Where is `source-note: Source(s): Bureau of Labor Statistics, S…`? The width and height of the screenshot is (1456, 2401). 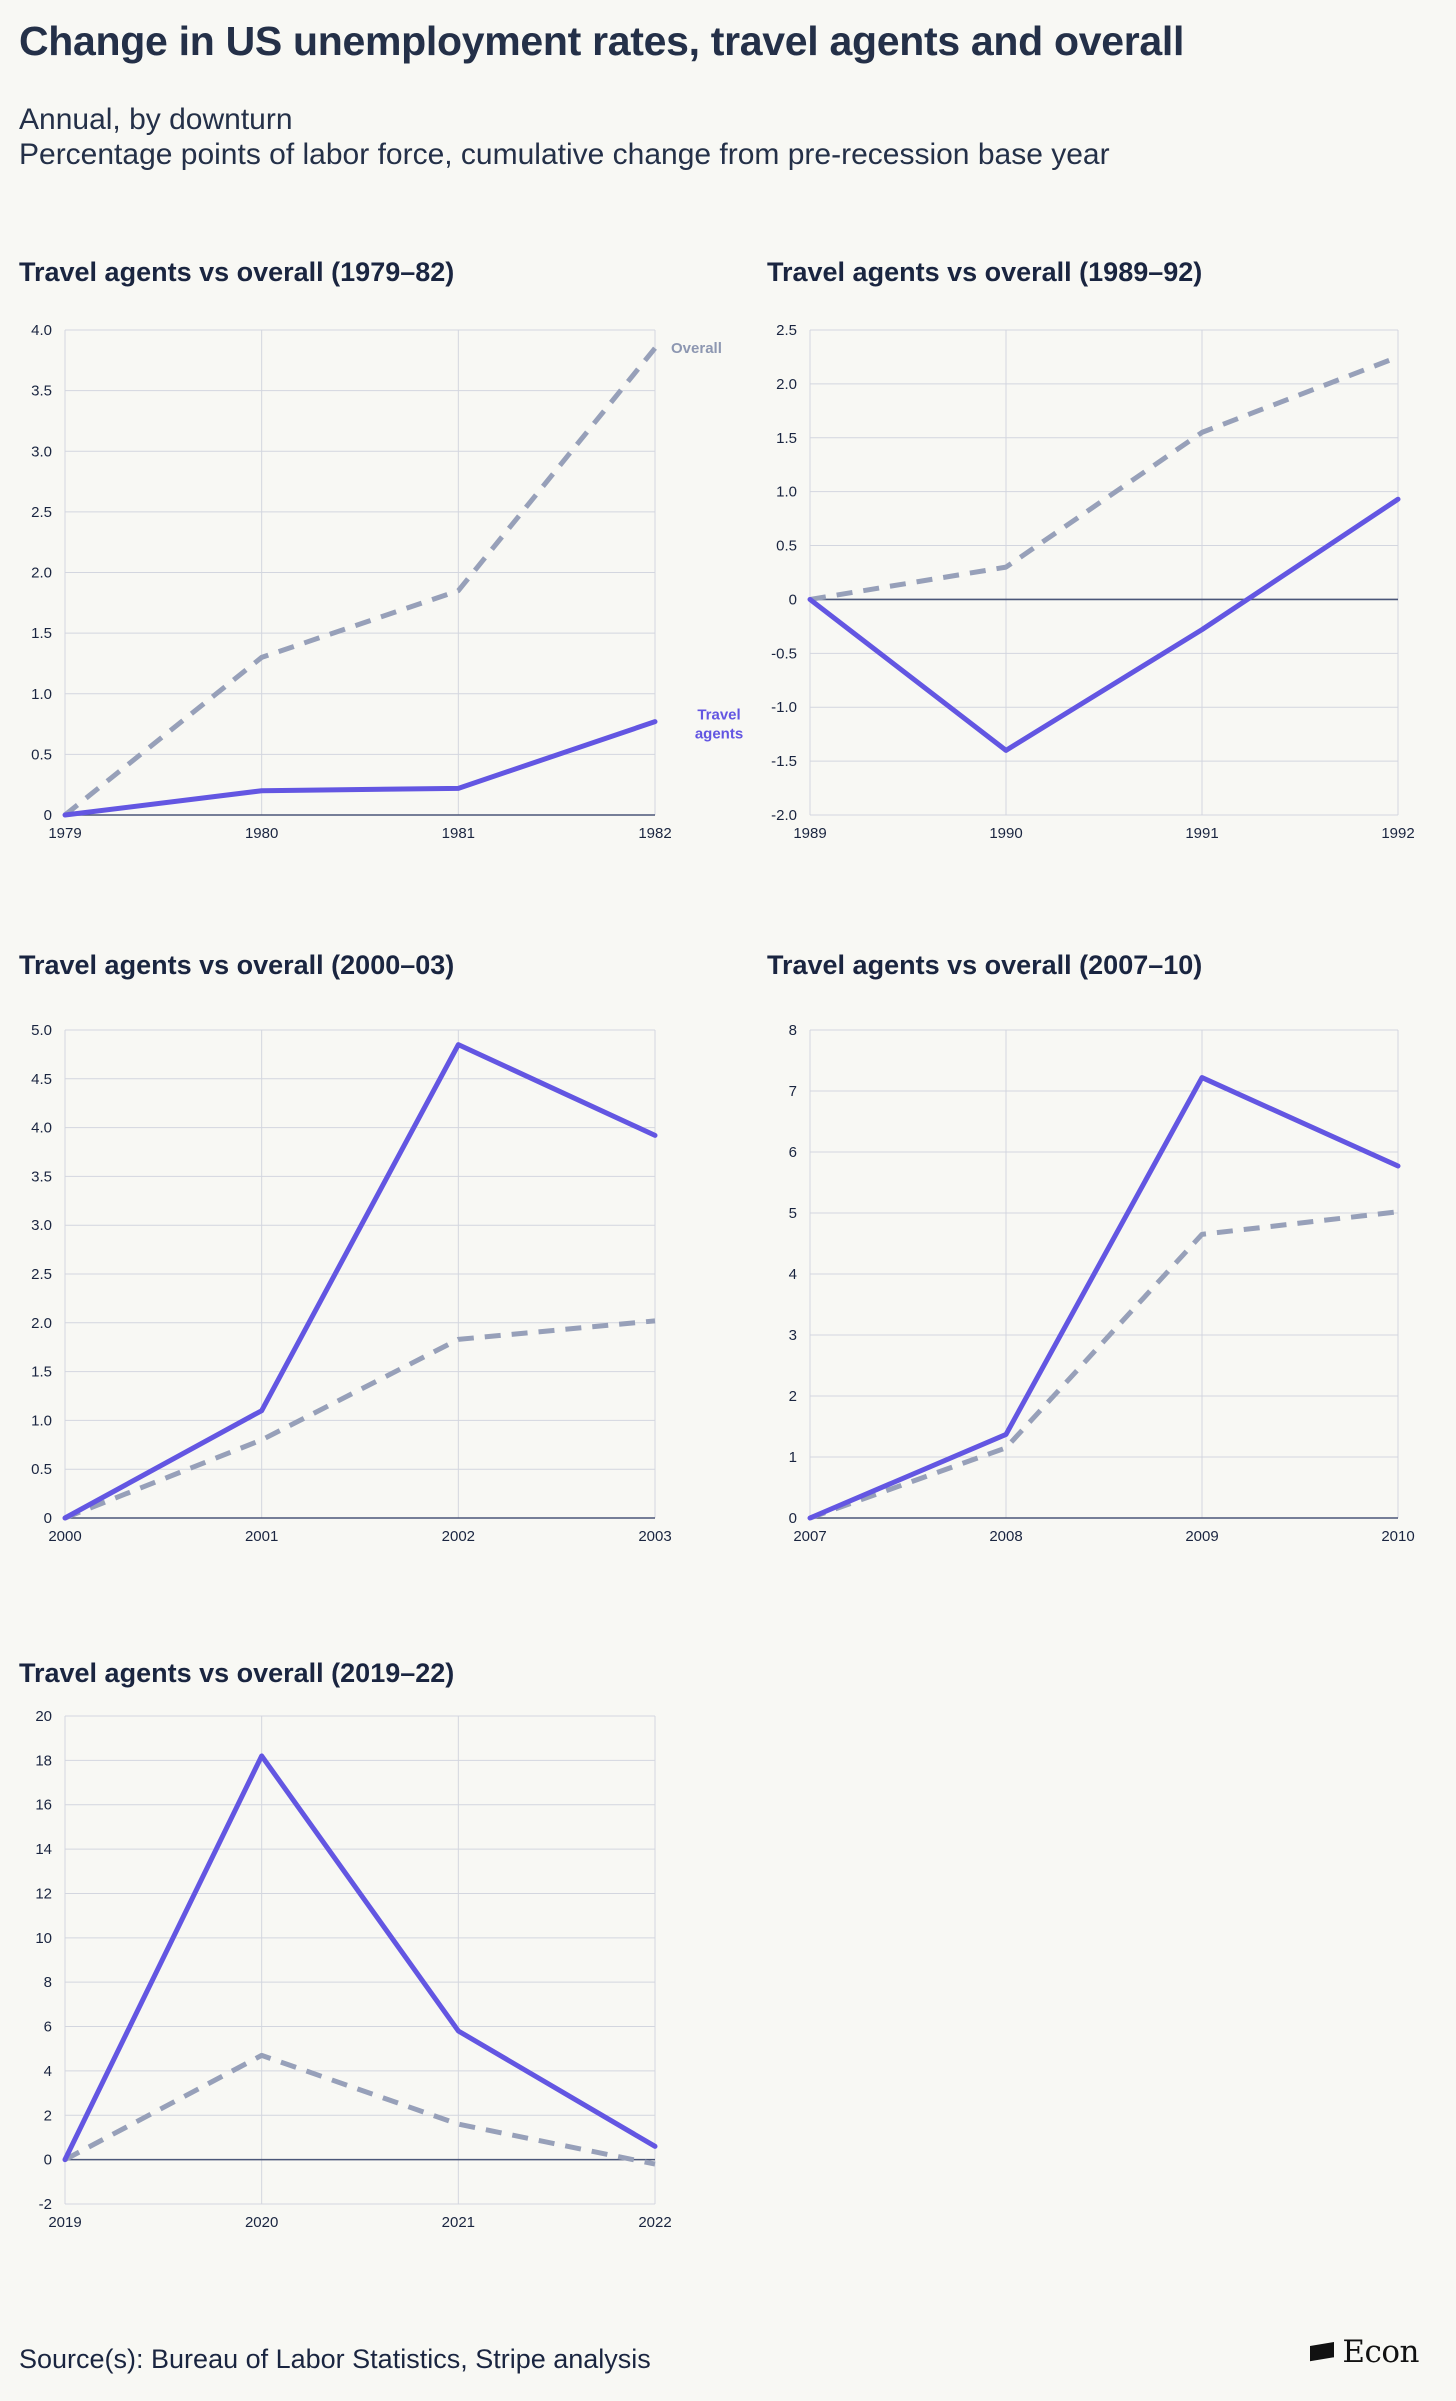 source-note: Source(s): Bureau of Labor Statistics, S… is located at coordinates (335, 2359).